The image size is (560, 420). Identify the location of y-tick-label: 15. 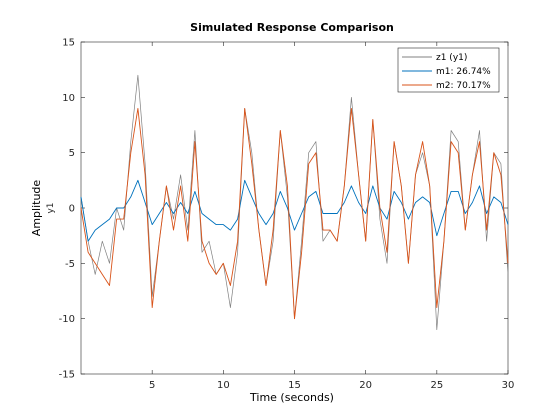
(68, 43).